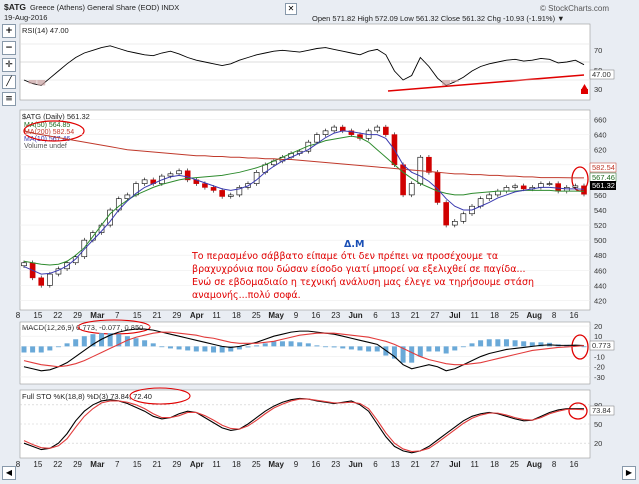 The height and width of the screenshot is (484, 639). What do you see at coordinates (600, 210) in the screenshot?
I see `price-y-tick: 540` at bounding box center [600, 210].